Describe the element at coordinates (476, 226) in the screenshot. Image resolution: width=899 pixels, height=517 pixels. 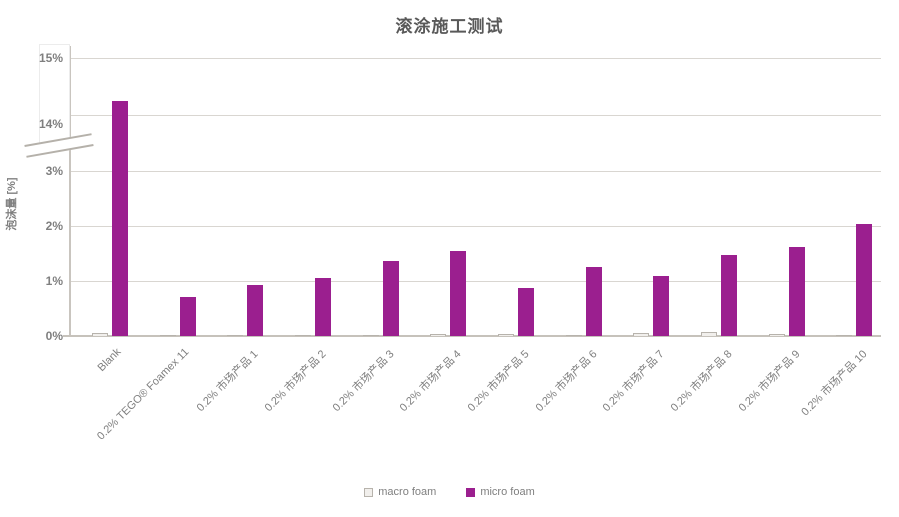
I see `gridline-2%` at that location.